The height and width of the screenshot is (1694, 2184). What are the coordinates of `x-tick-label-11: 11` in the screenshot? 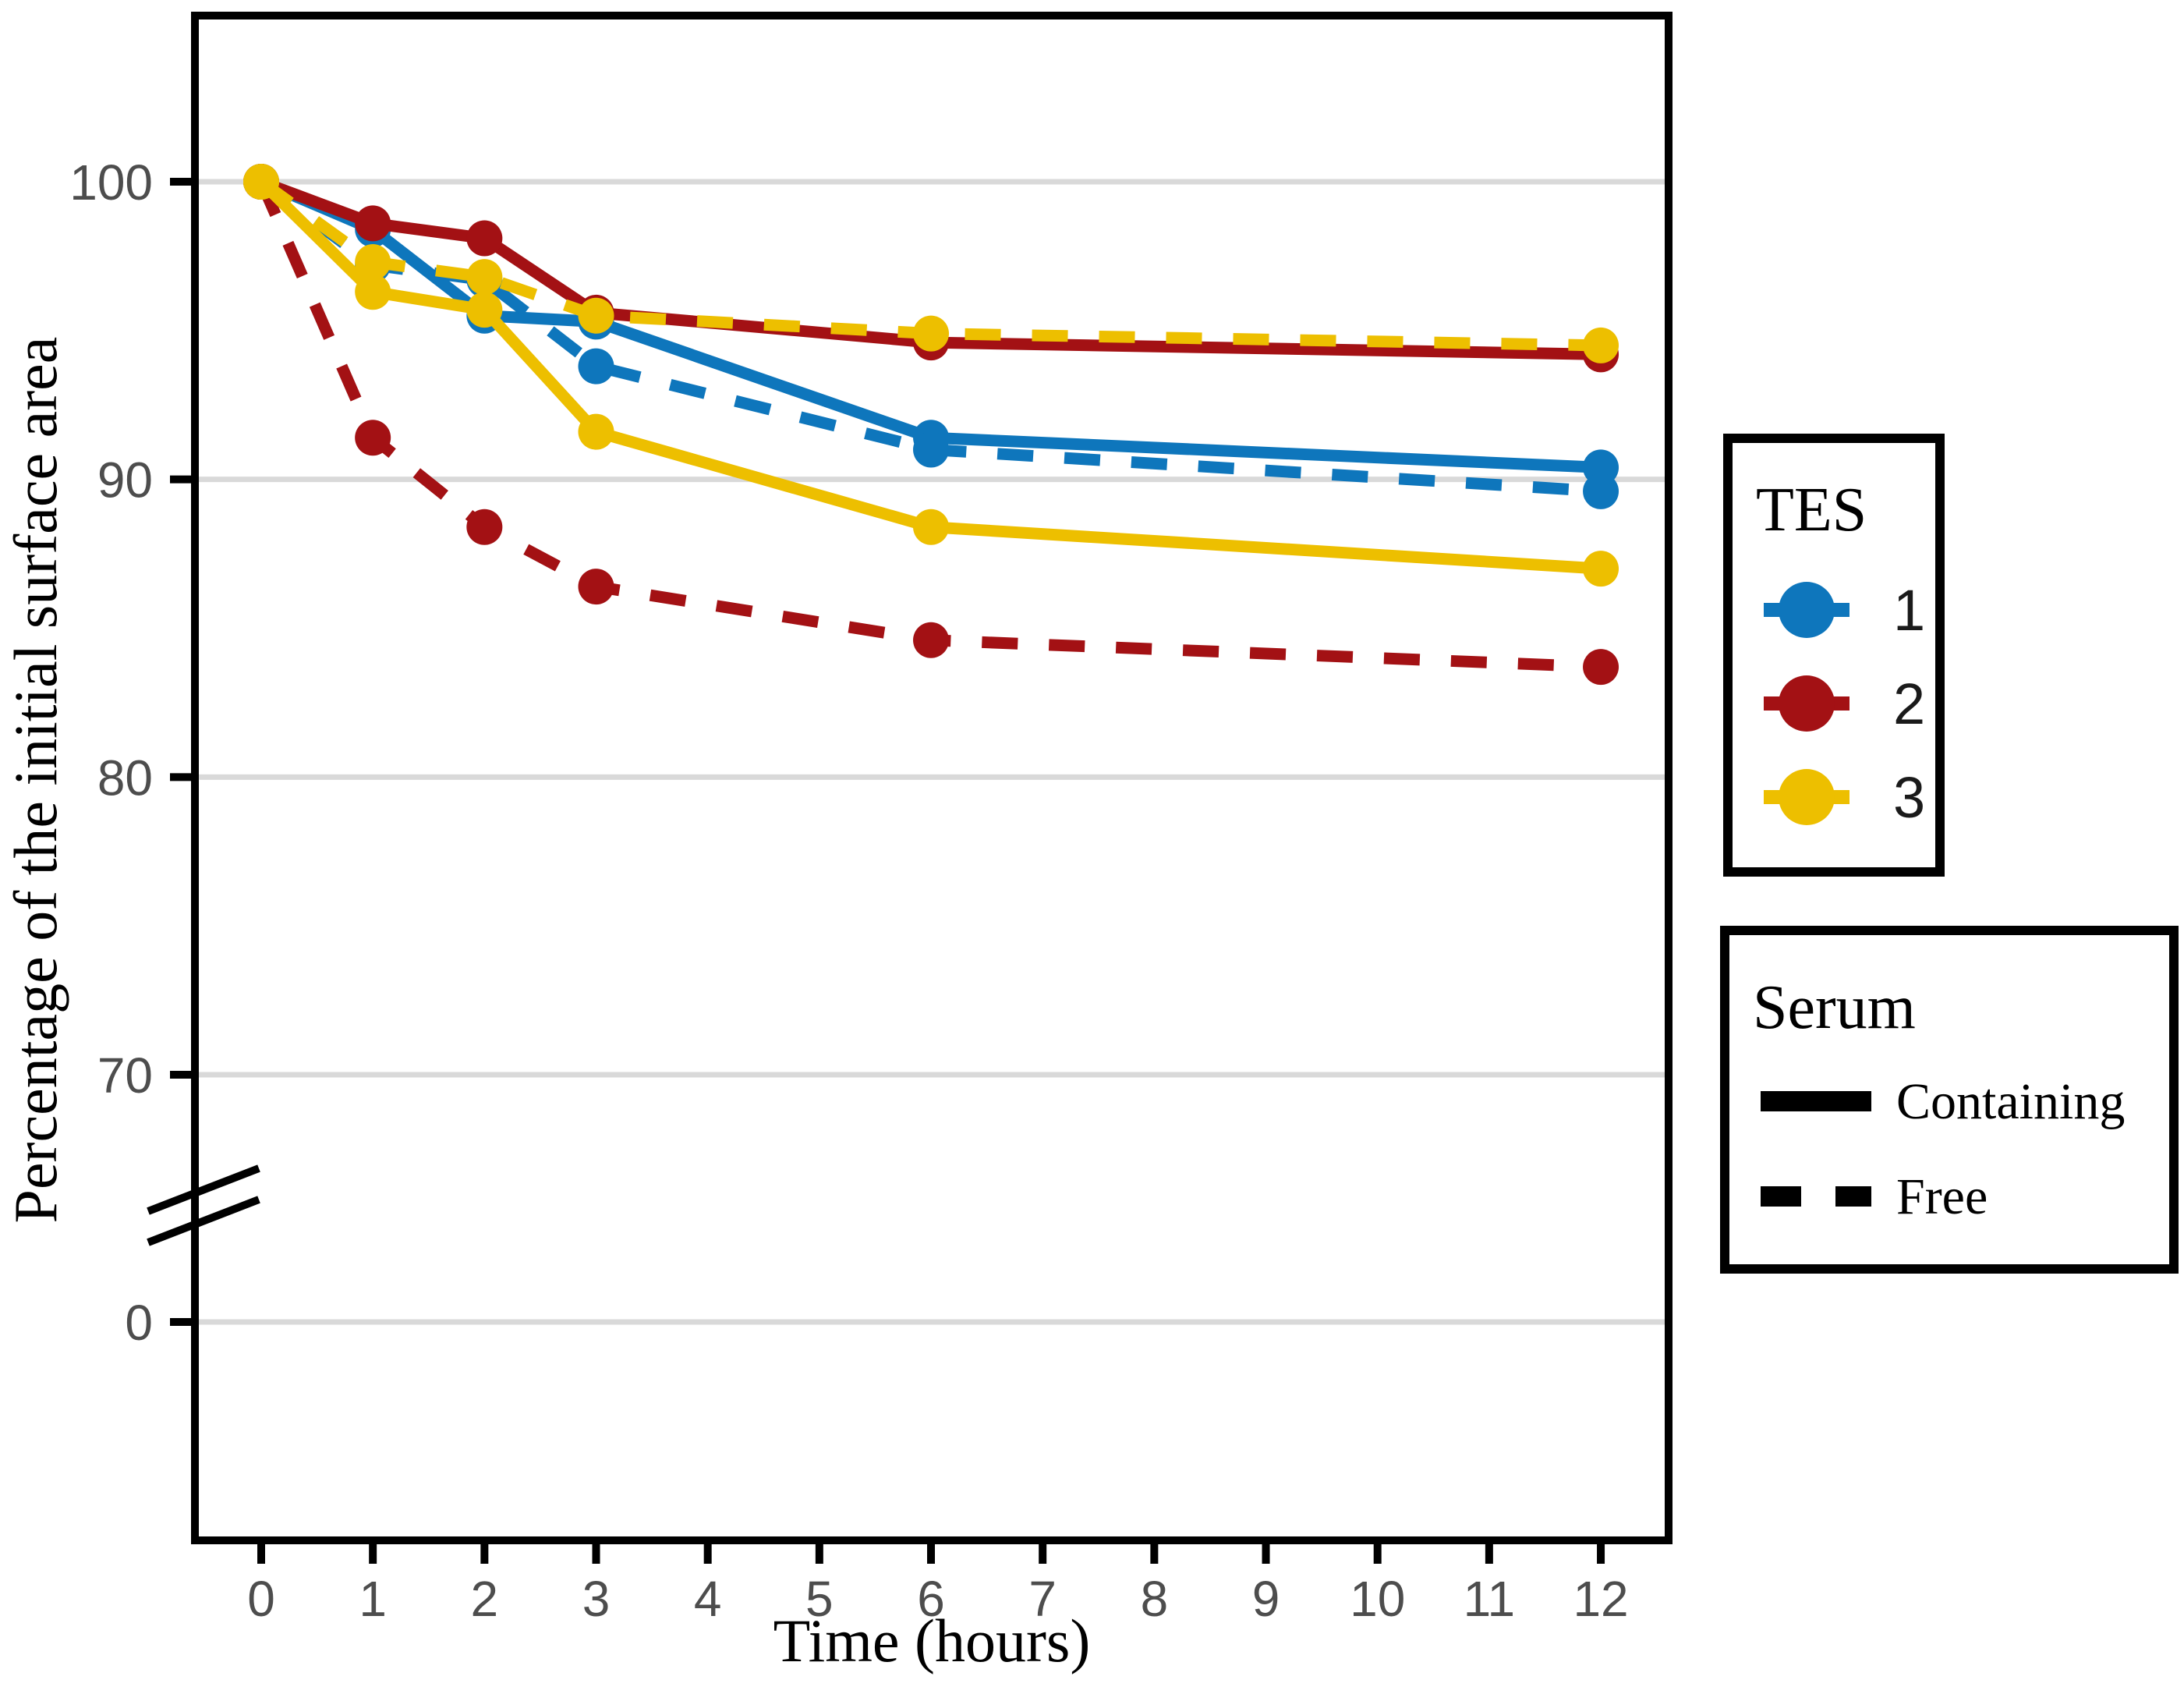 It's located at (1490, 1599).